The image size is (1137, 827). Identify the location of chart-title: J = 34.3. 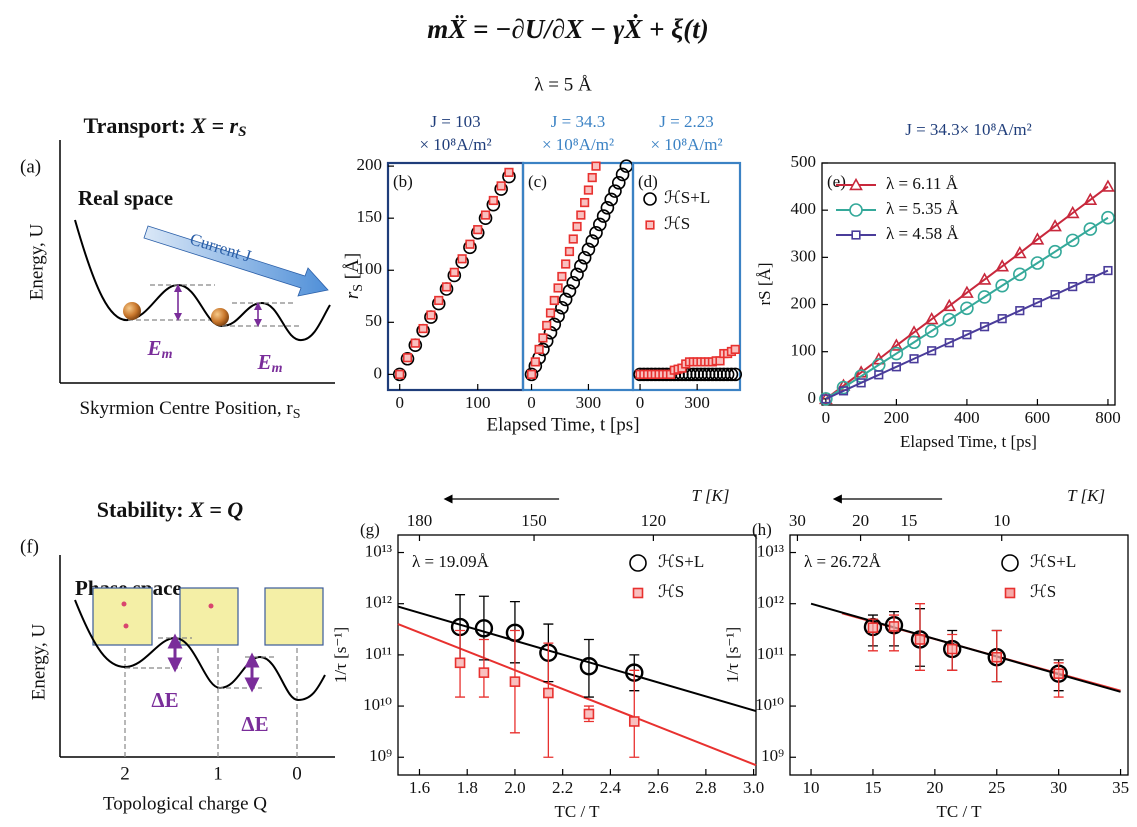
(578, 121).